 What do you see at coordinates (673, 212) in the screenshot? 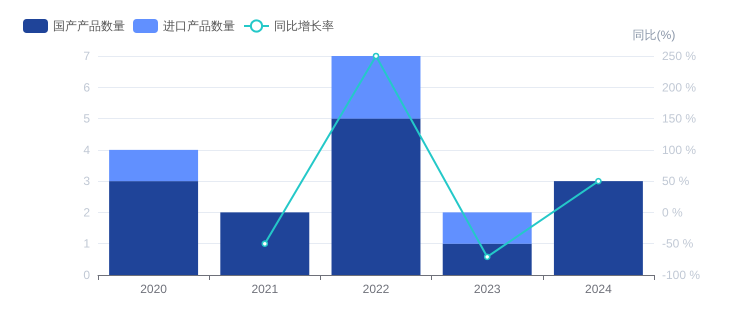
I see `y2-tick-label: 0 %` at bounding box center [673, 212].